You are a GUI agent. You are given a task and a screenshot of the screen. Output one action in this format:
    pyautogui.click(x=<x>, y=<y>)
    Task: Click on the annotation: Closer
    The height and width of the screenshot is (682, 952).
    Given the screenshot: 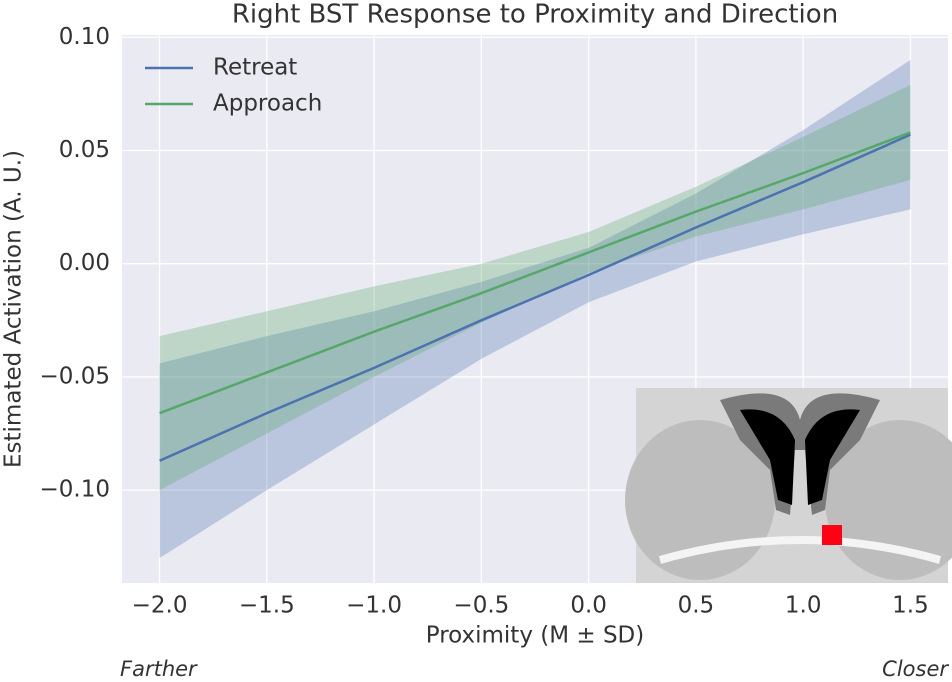 What is the action you would take?
    pyautogui.click(x=915, y=669)
    